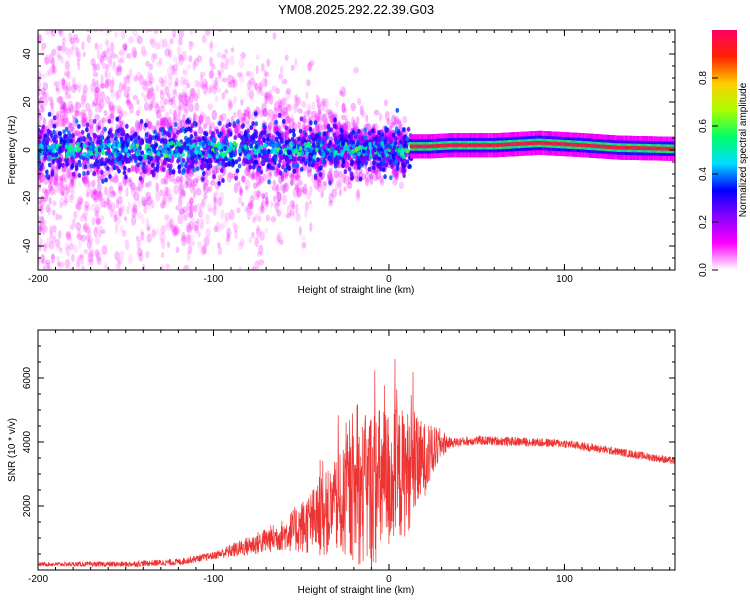  Describe the element at coordinates (564, 279) in the screenshot. I see `x-tick-label: 100` at that location.